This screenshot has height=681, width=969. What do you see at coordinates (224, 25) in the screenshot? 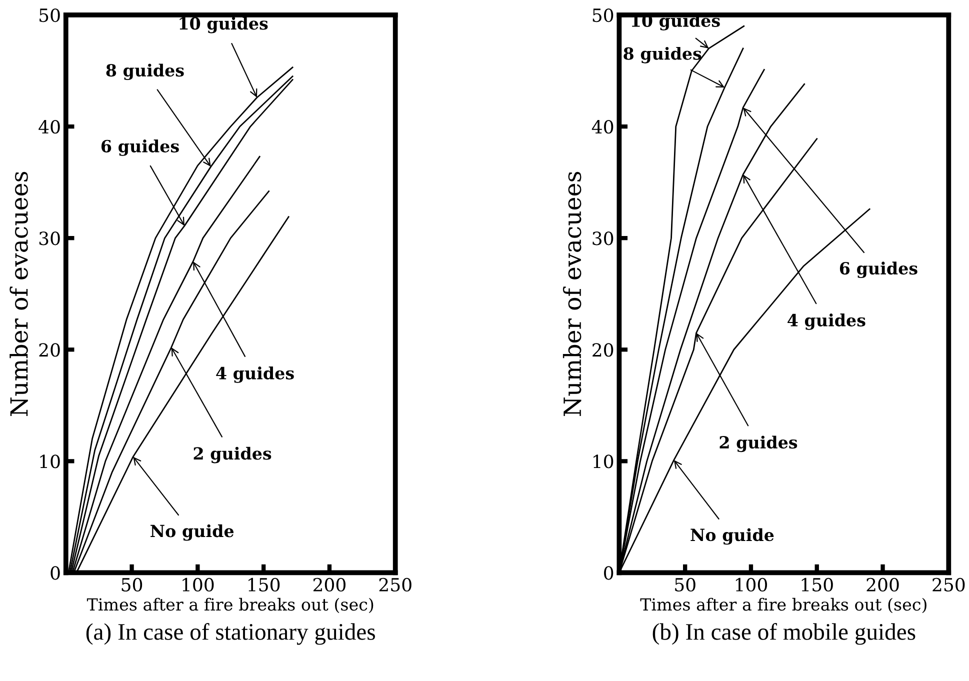
I see `annotation: 10 guides` at bounding box center [224, 25].